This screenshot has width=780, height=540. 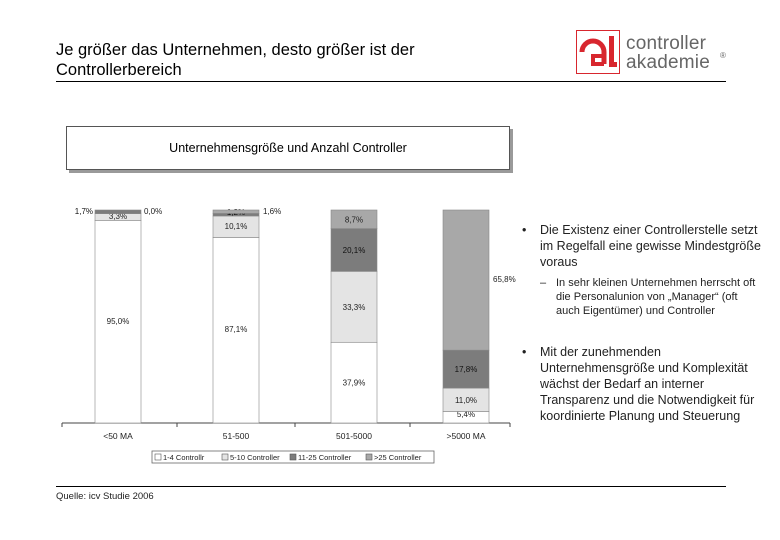 What do you see at coordinates (666, 43) in the screenshot?
I see `logo-line1: controller` at bounding box center [666, 43].